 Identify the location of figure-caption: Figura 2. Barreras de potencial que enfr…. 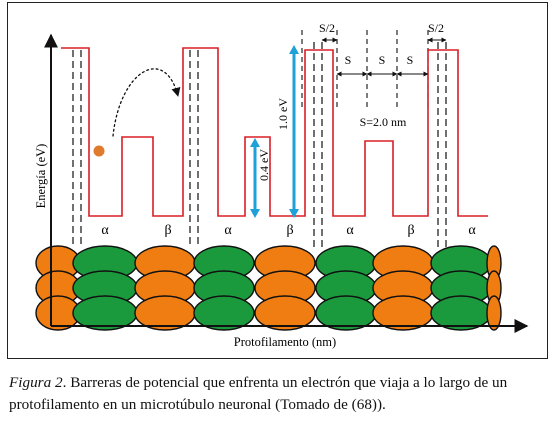
(279, 394).